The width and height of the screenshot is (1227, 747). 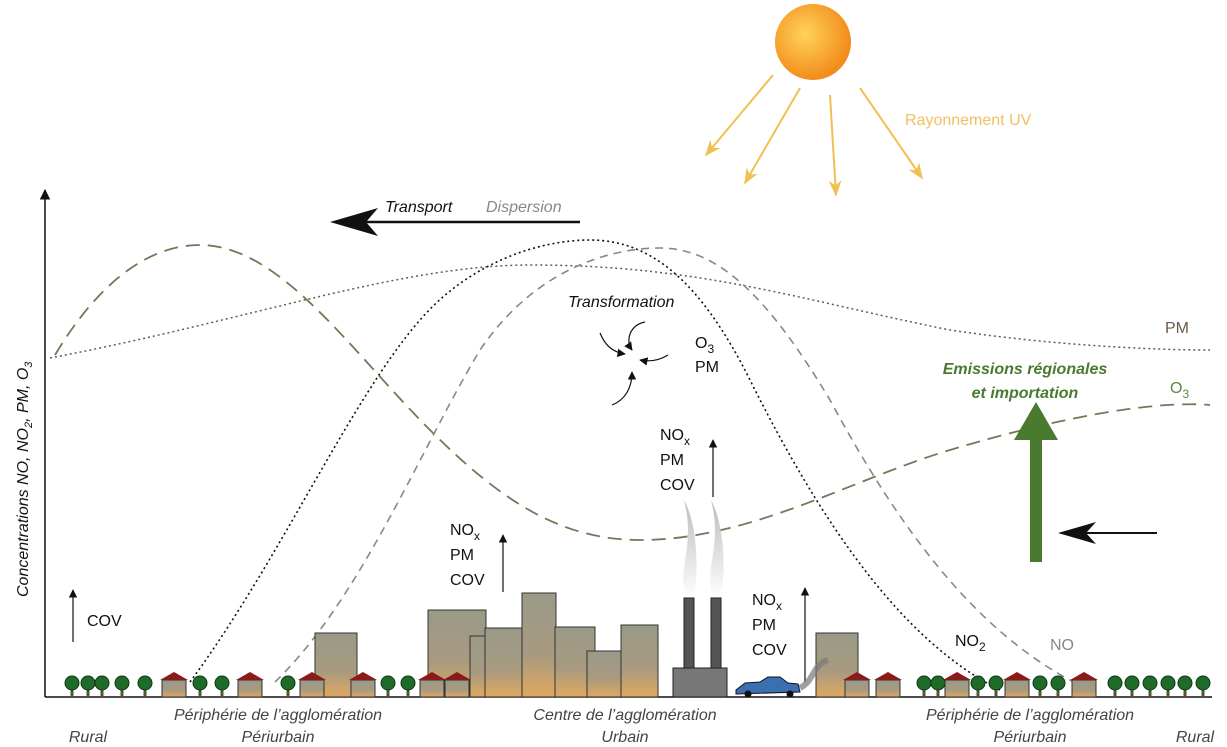 I want to click on emissions-line: et importation, so click(x=1025, y=393).